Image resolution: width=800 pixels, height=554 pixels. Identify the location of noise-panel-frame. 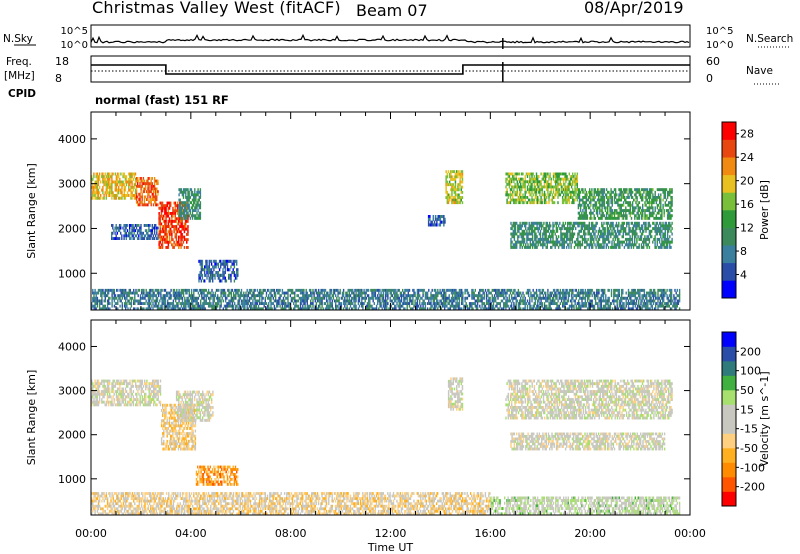
(390, 36).